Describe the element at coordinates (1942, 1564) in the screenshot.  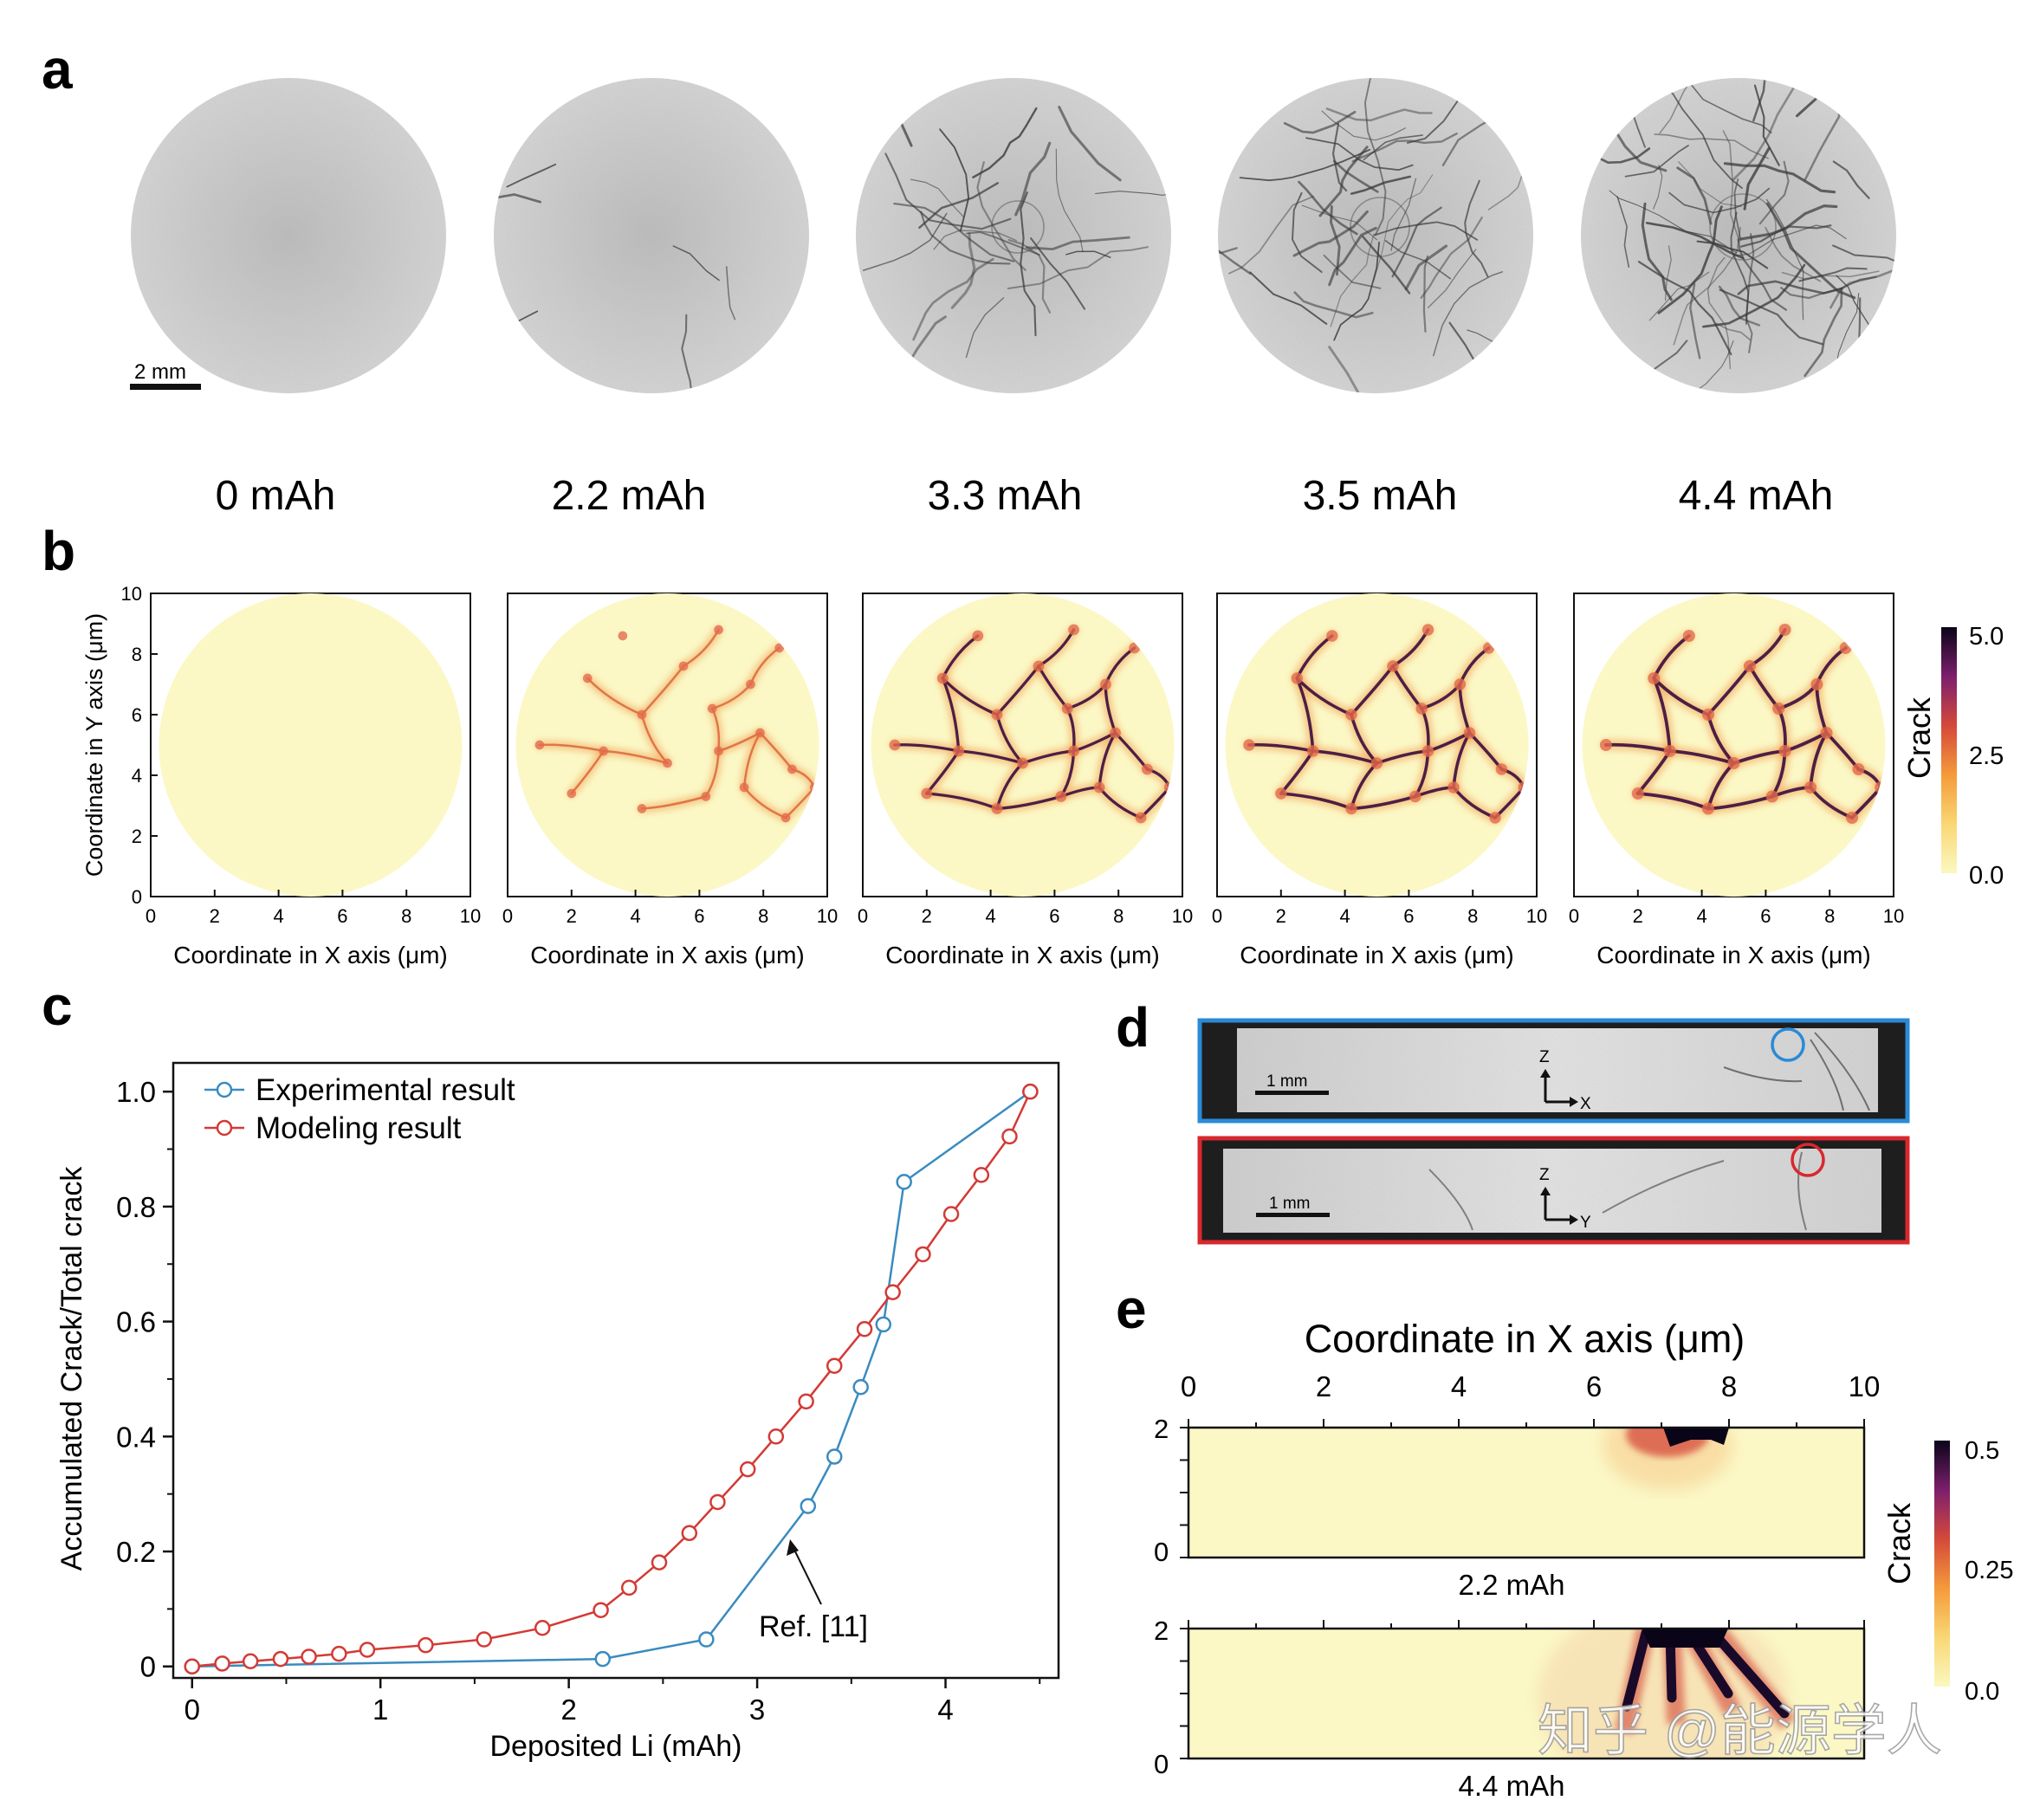
I see `colorbar-e` at that location.